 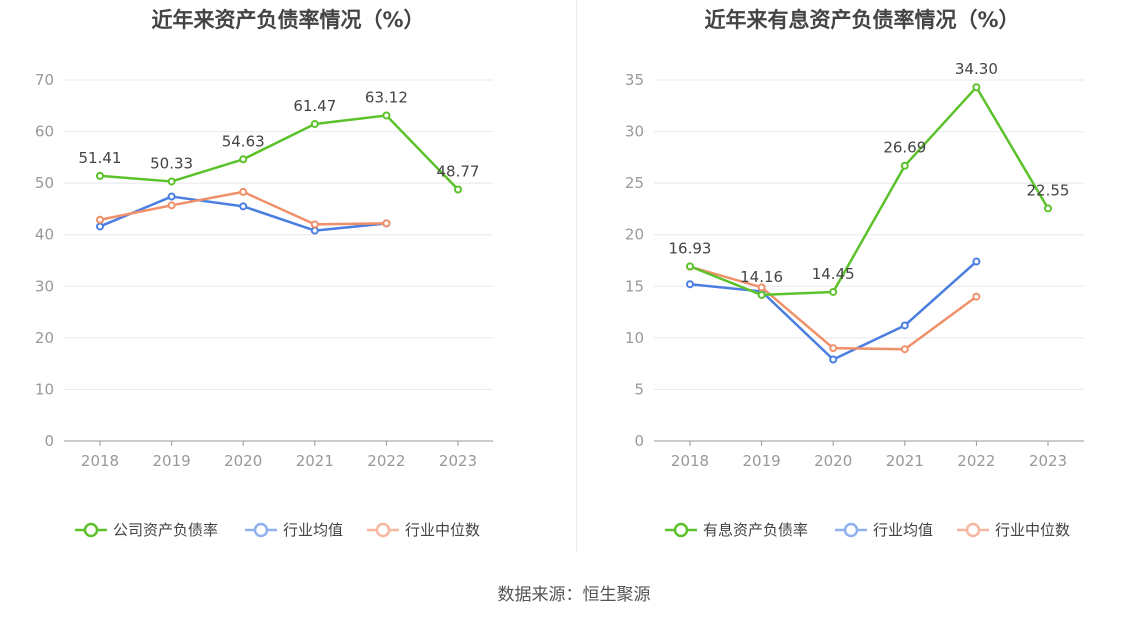 I want to click on data-label: 26.69, so click(x=904, y=148).